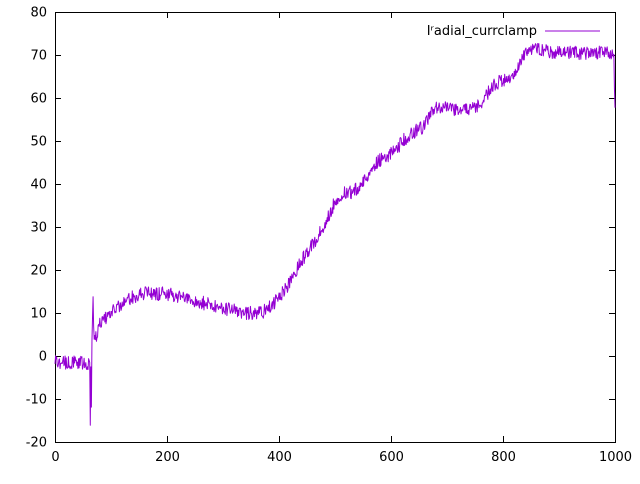 The height and width of the screenshot is (484, 640). I want to click on y-tick-label: 60, so click(38, 99).